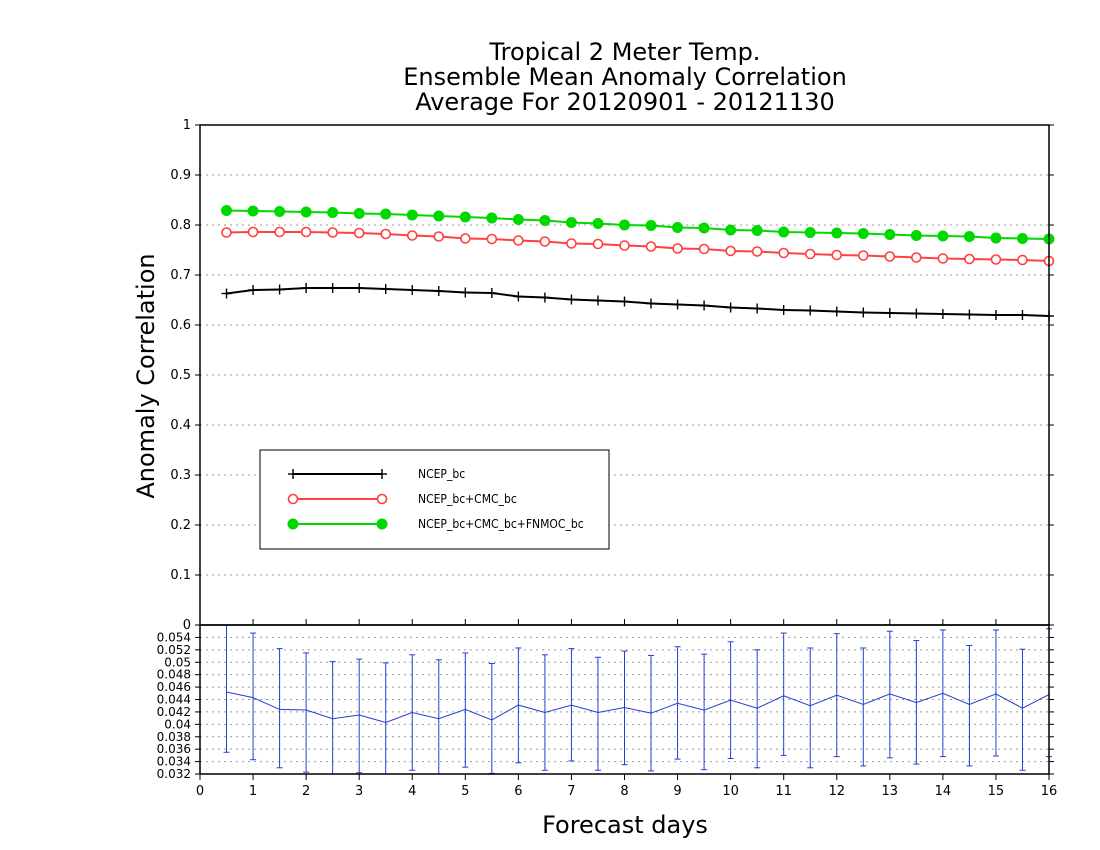 The height and width of the screenshot is (850, 1100). I want to click on bottom-y-tick-label: 0.054, so click(174, 637).